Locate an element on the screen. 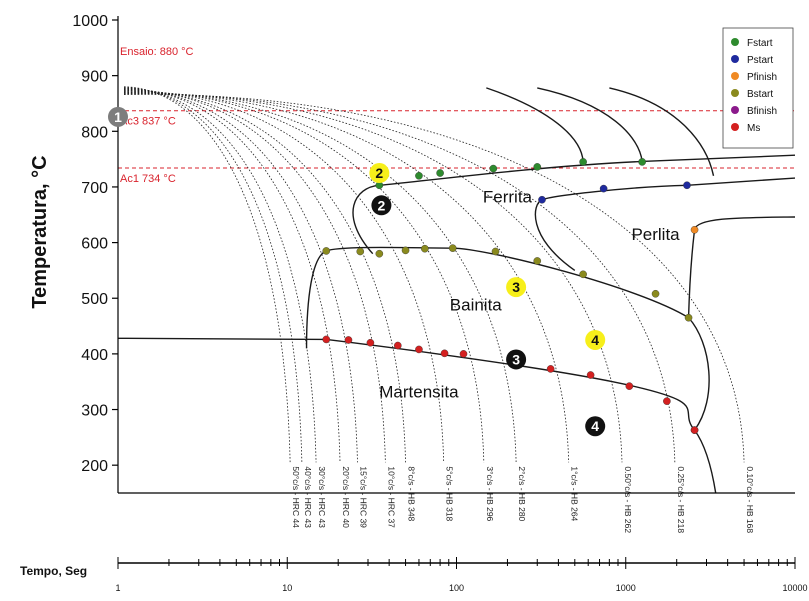  y-tick-label: 200 is located at coordinates (94, 466).